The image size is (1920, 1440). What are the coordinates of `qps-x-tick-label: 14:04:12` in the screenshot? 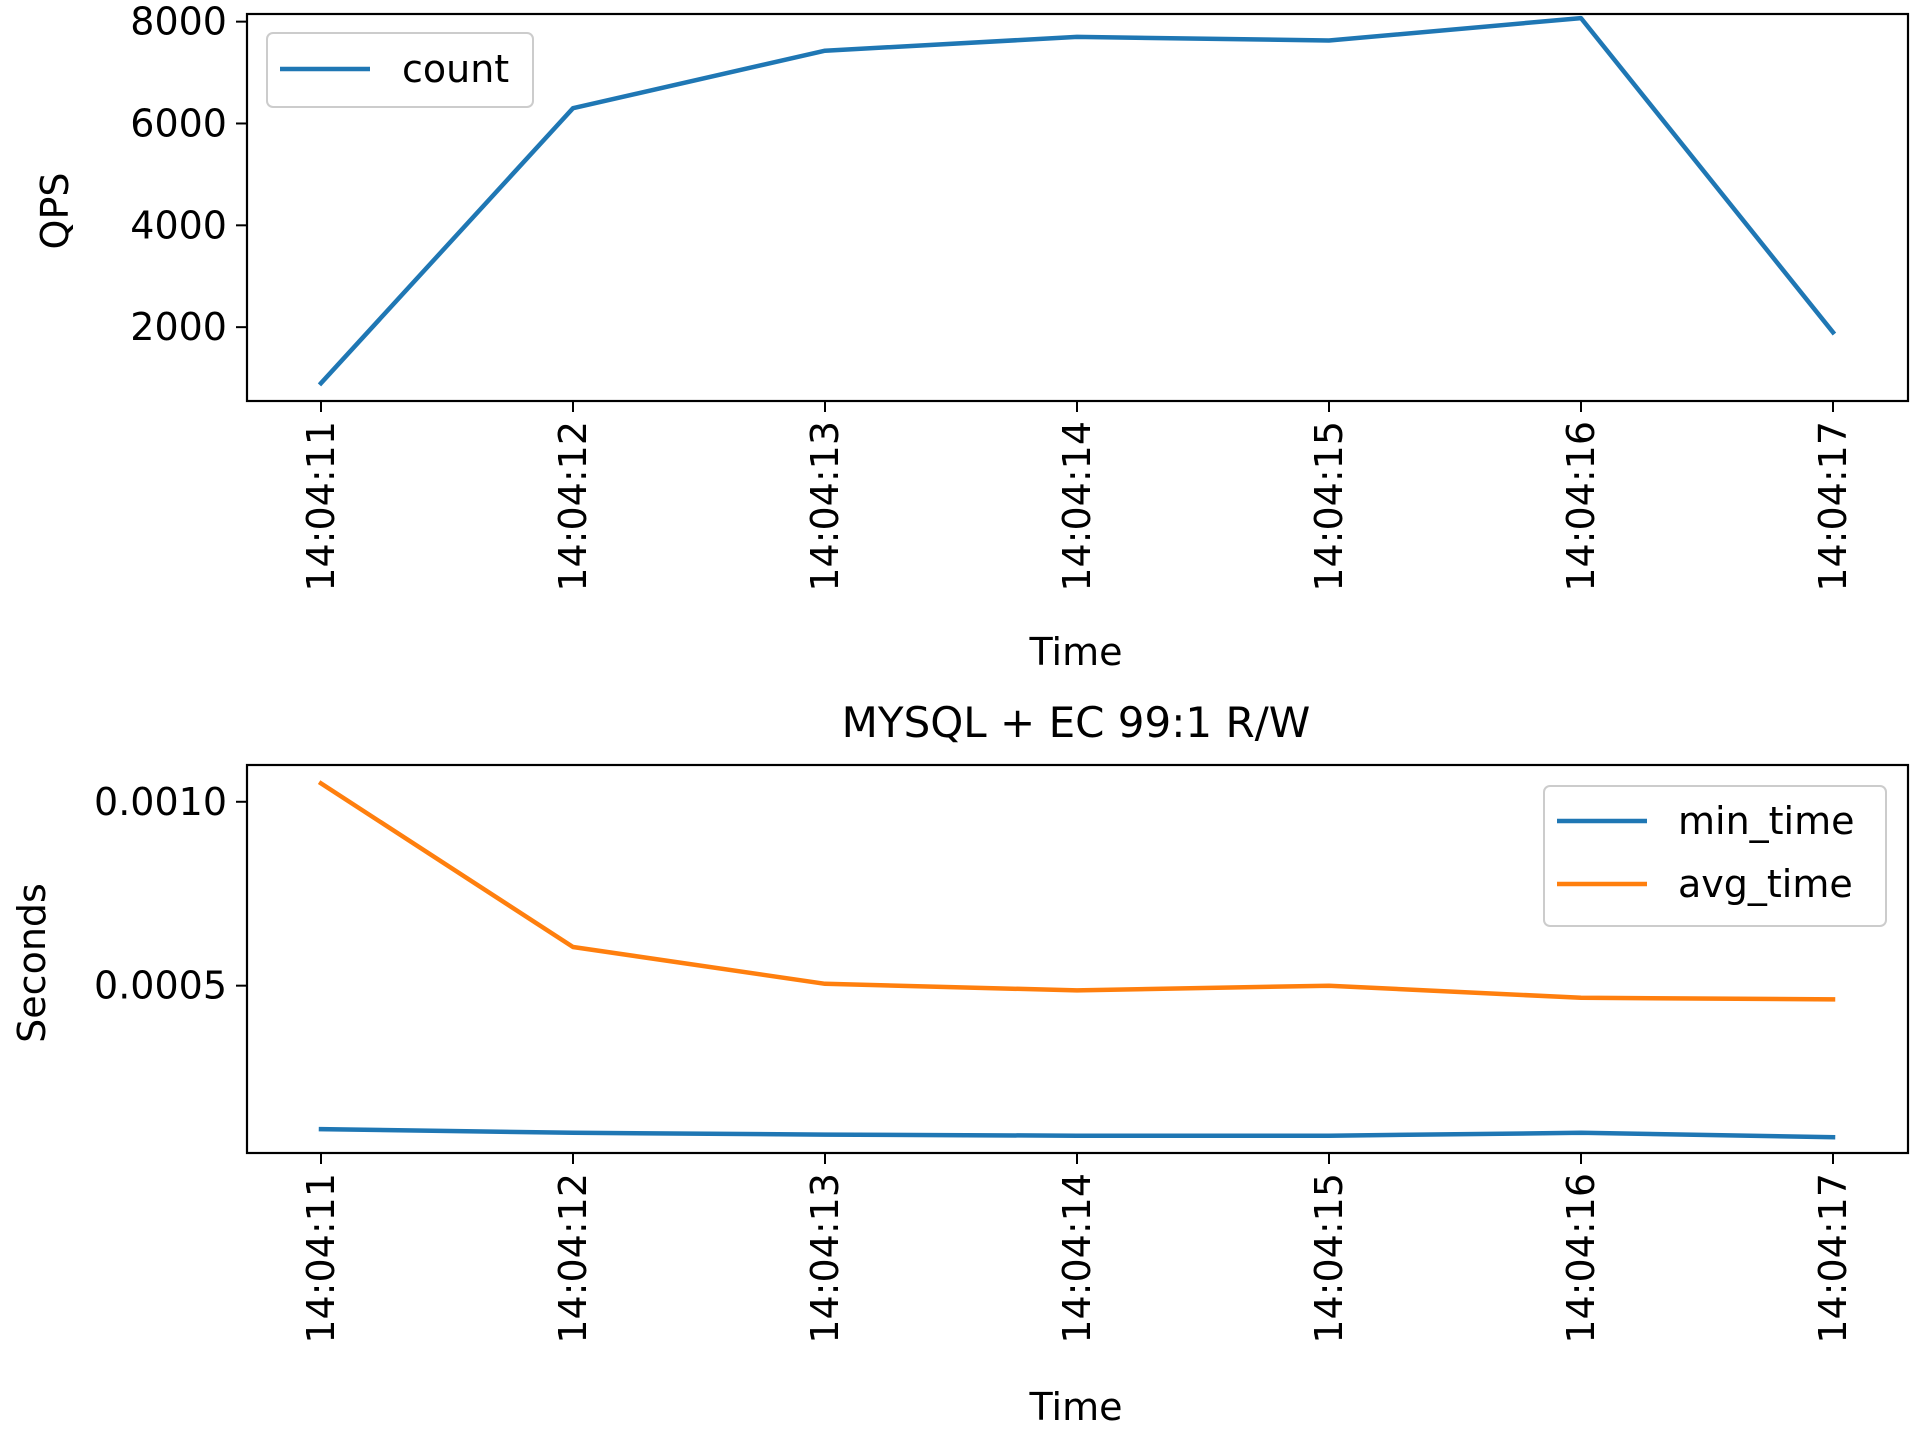 It's located at (573, 506).